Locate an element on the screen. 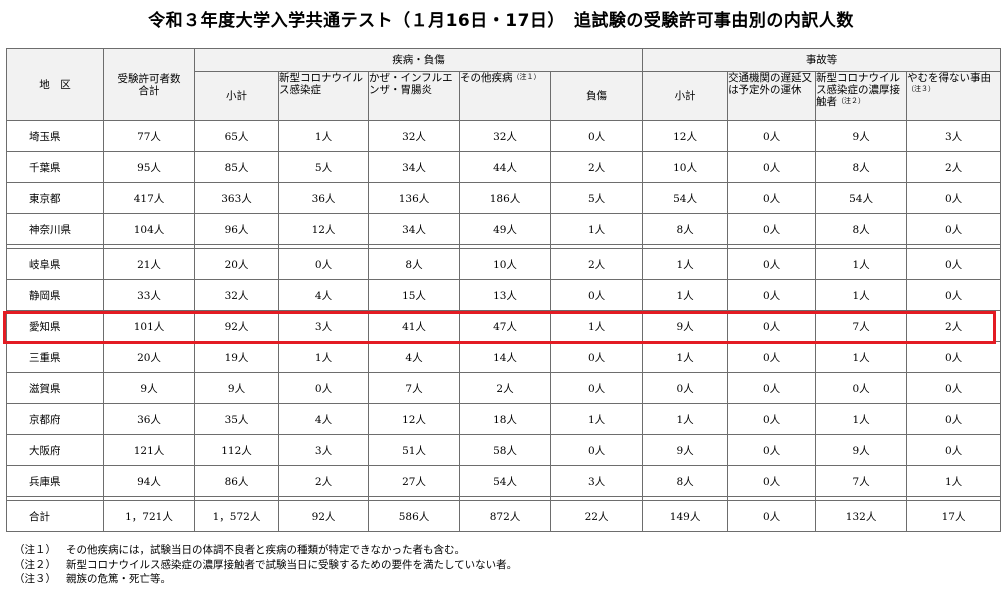  table-row: 三重県 20人 19人 1人 4人 14人 0人 1人 0人 1人 0人 is located at coordinates (504, 357).